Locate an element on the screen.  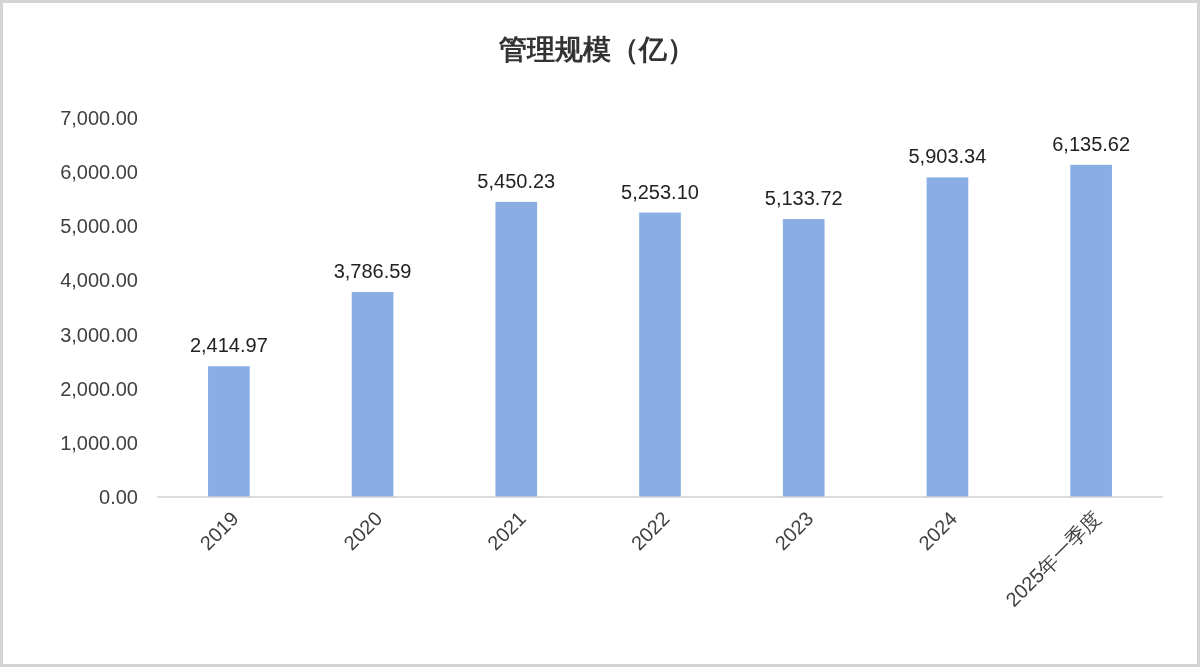
value-label: 5,253.10 is located at coordinates (660, 191).